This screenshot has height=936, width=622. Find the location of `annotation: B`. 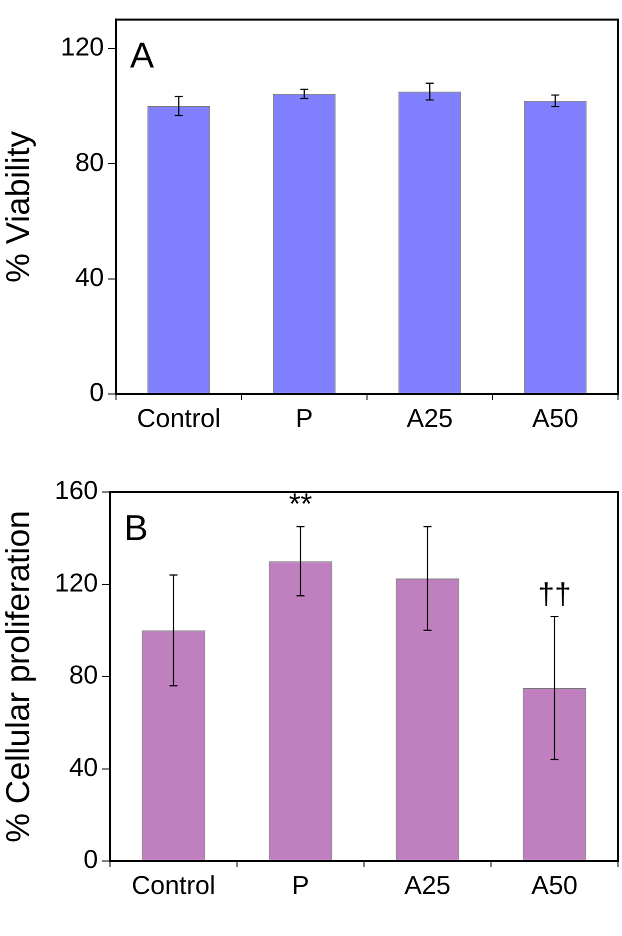

annotation: B is located at coordinates (136, 527).